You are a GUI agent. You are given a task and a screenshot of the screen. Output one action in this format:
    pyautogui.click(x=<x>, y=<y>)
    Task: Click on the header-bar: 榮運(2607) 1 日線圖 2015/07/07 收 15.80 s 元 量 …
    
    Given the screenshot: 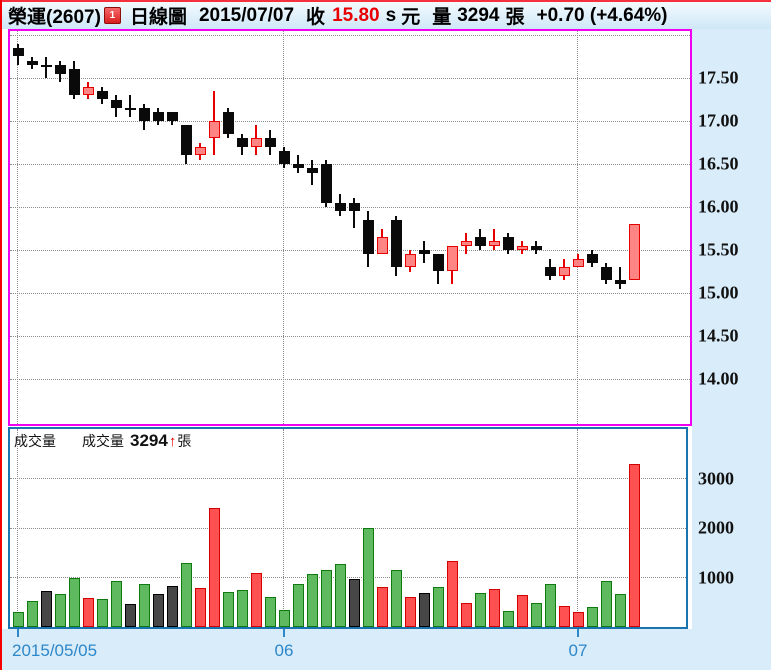 What is the action you would take?
    pyautogui.click(x=386, y=15)
    